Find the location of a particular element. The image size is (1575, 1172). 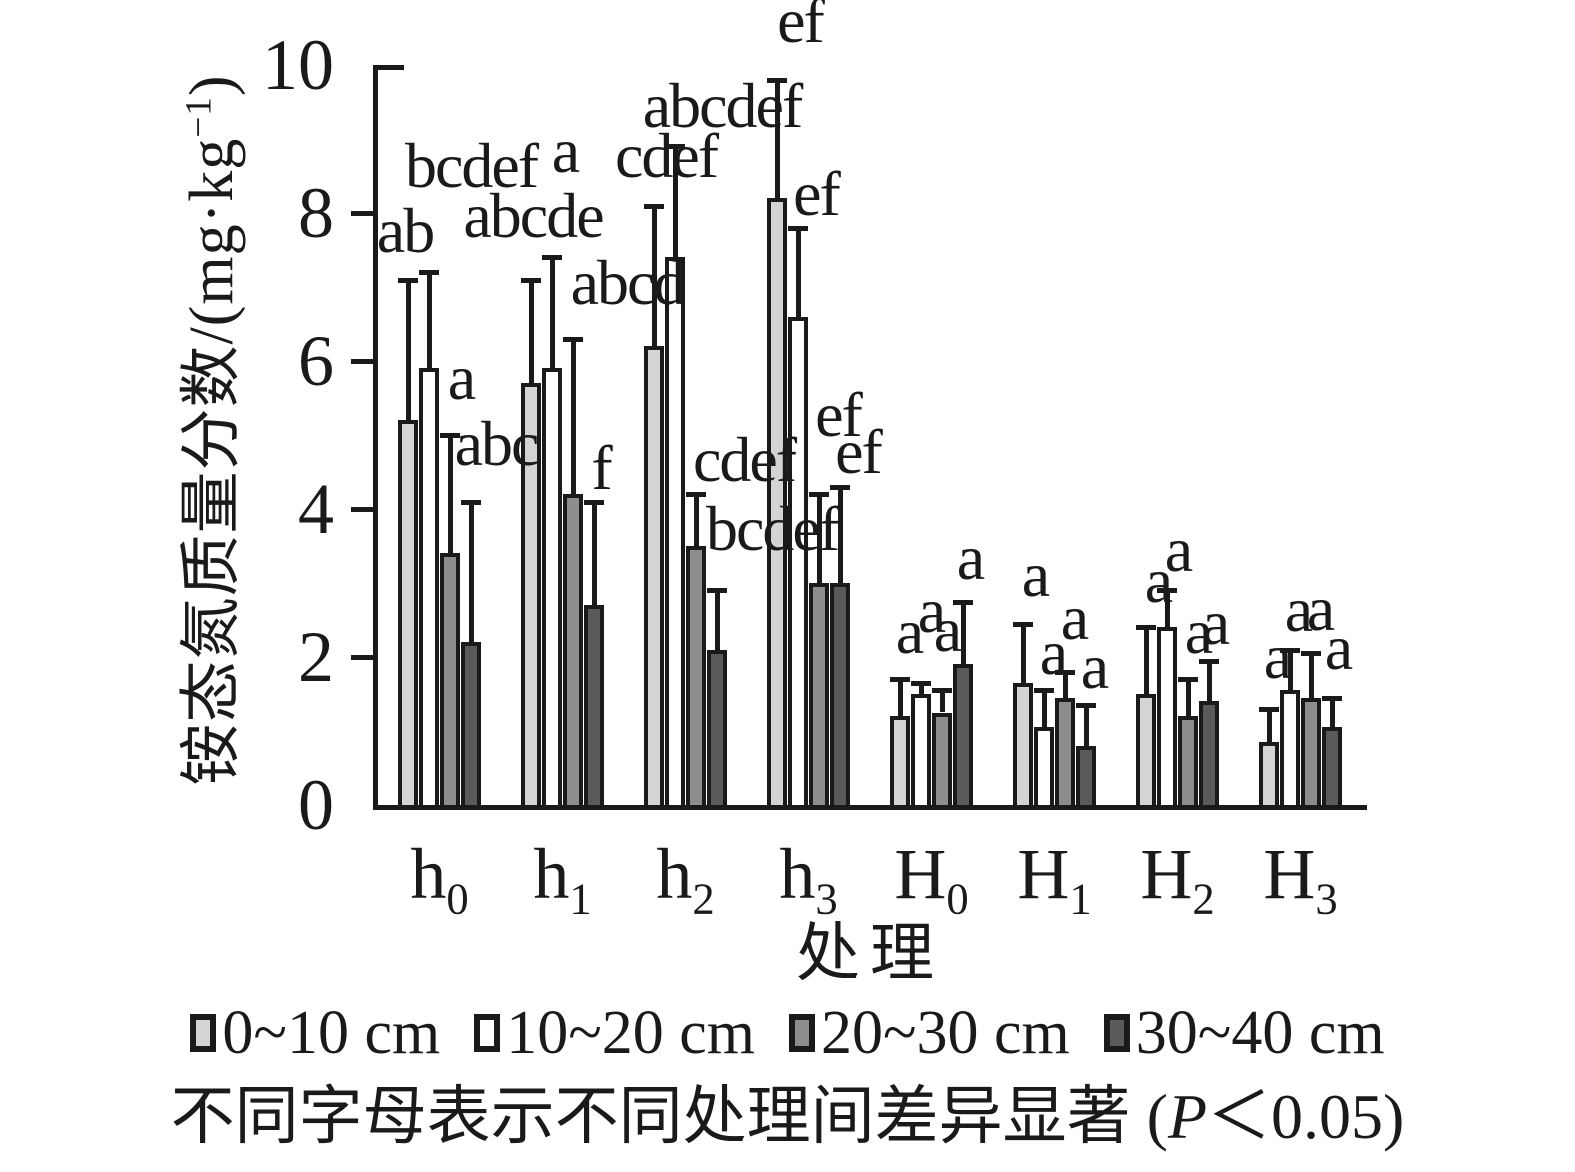

x-category-label: h2 is located at coordinates (685, 879).